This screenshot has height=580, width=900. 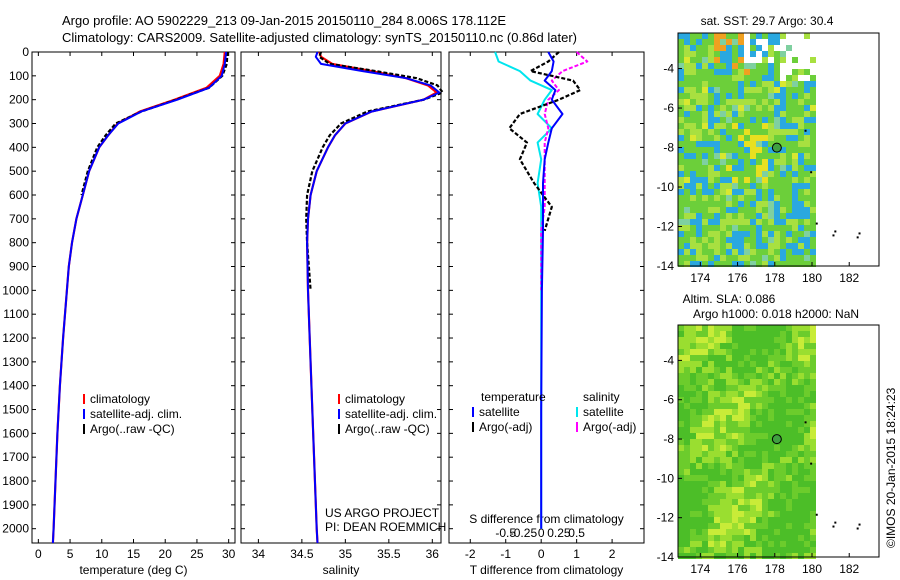 I want to click on legend-label: climatology, so click(x=375, y=399).